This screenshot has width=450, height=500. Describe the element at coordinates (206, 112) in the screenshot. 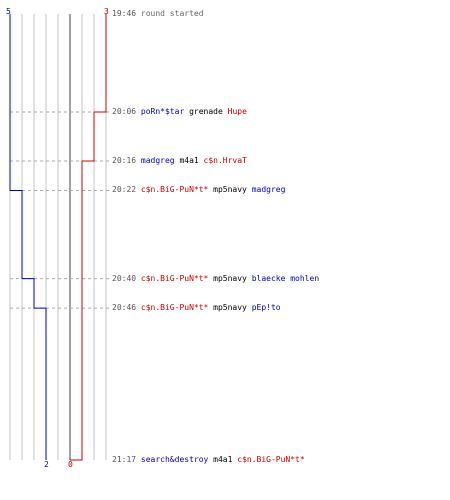

I see `event-text: grenade` at that location.